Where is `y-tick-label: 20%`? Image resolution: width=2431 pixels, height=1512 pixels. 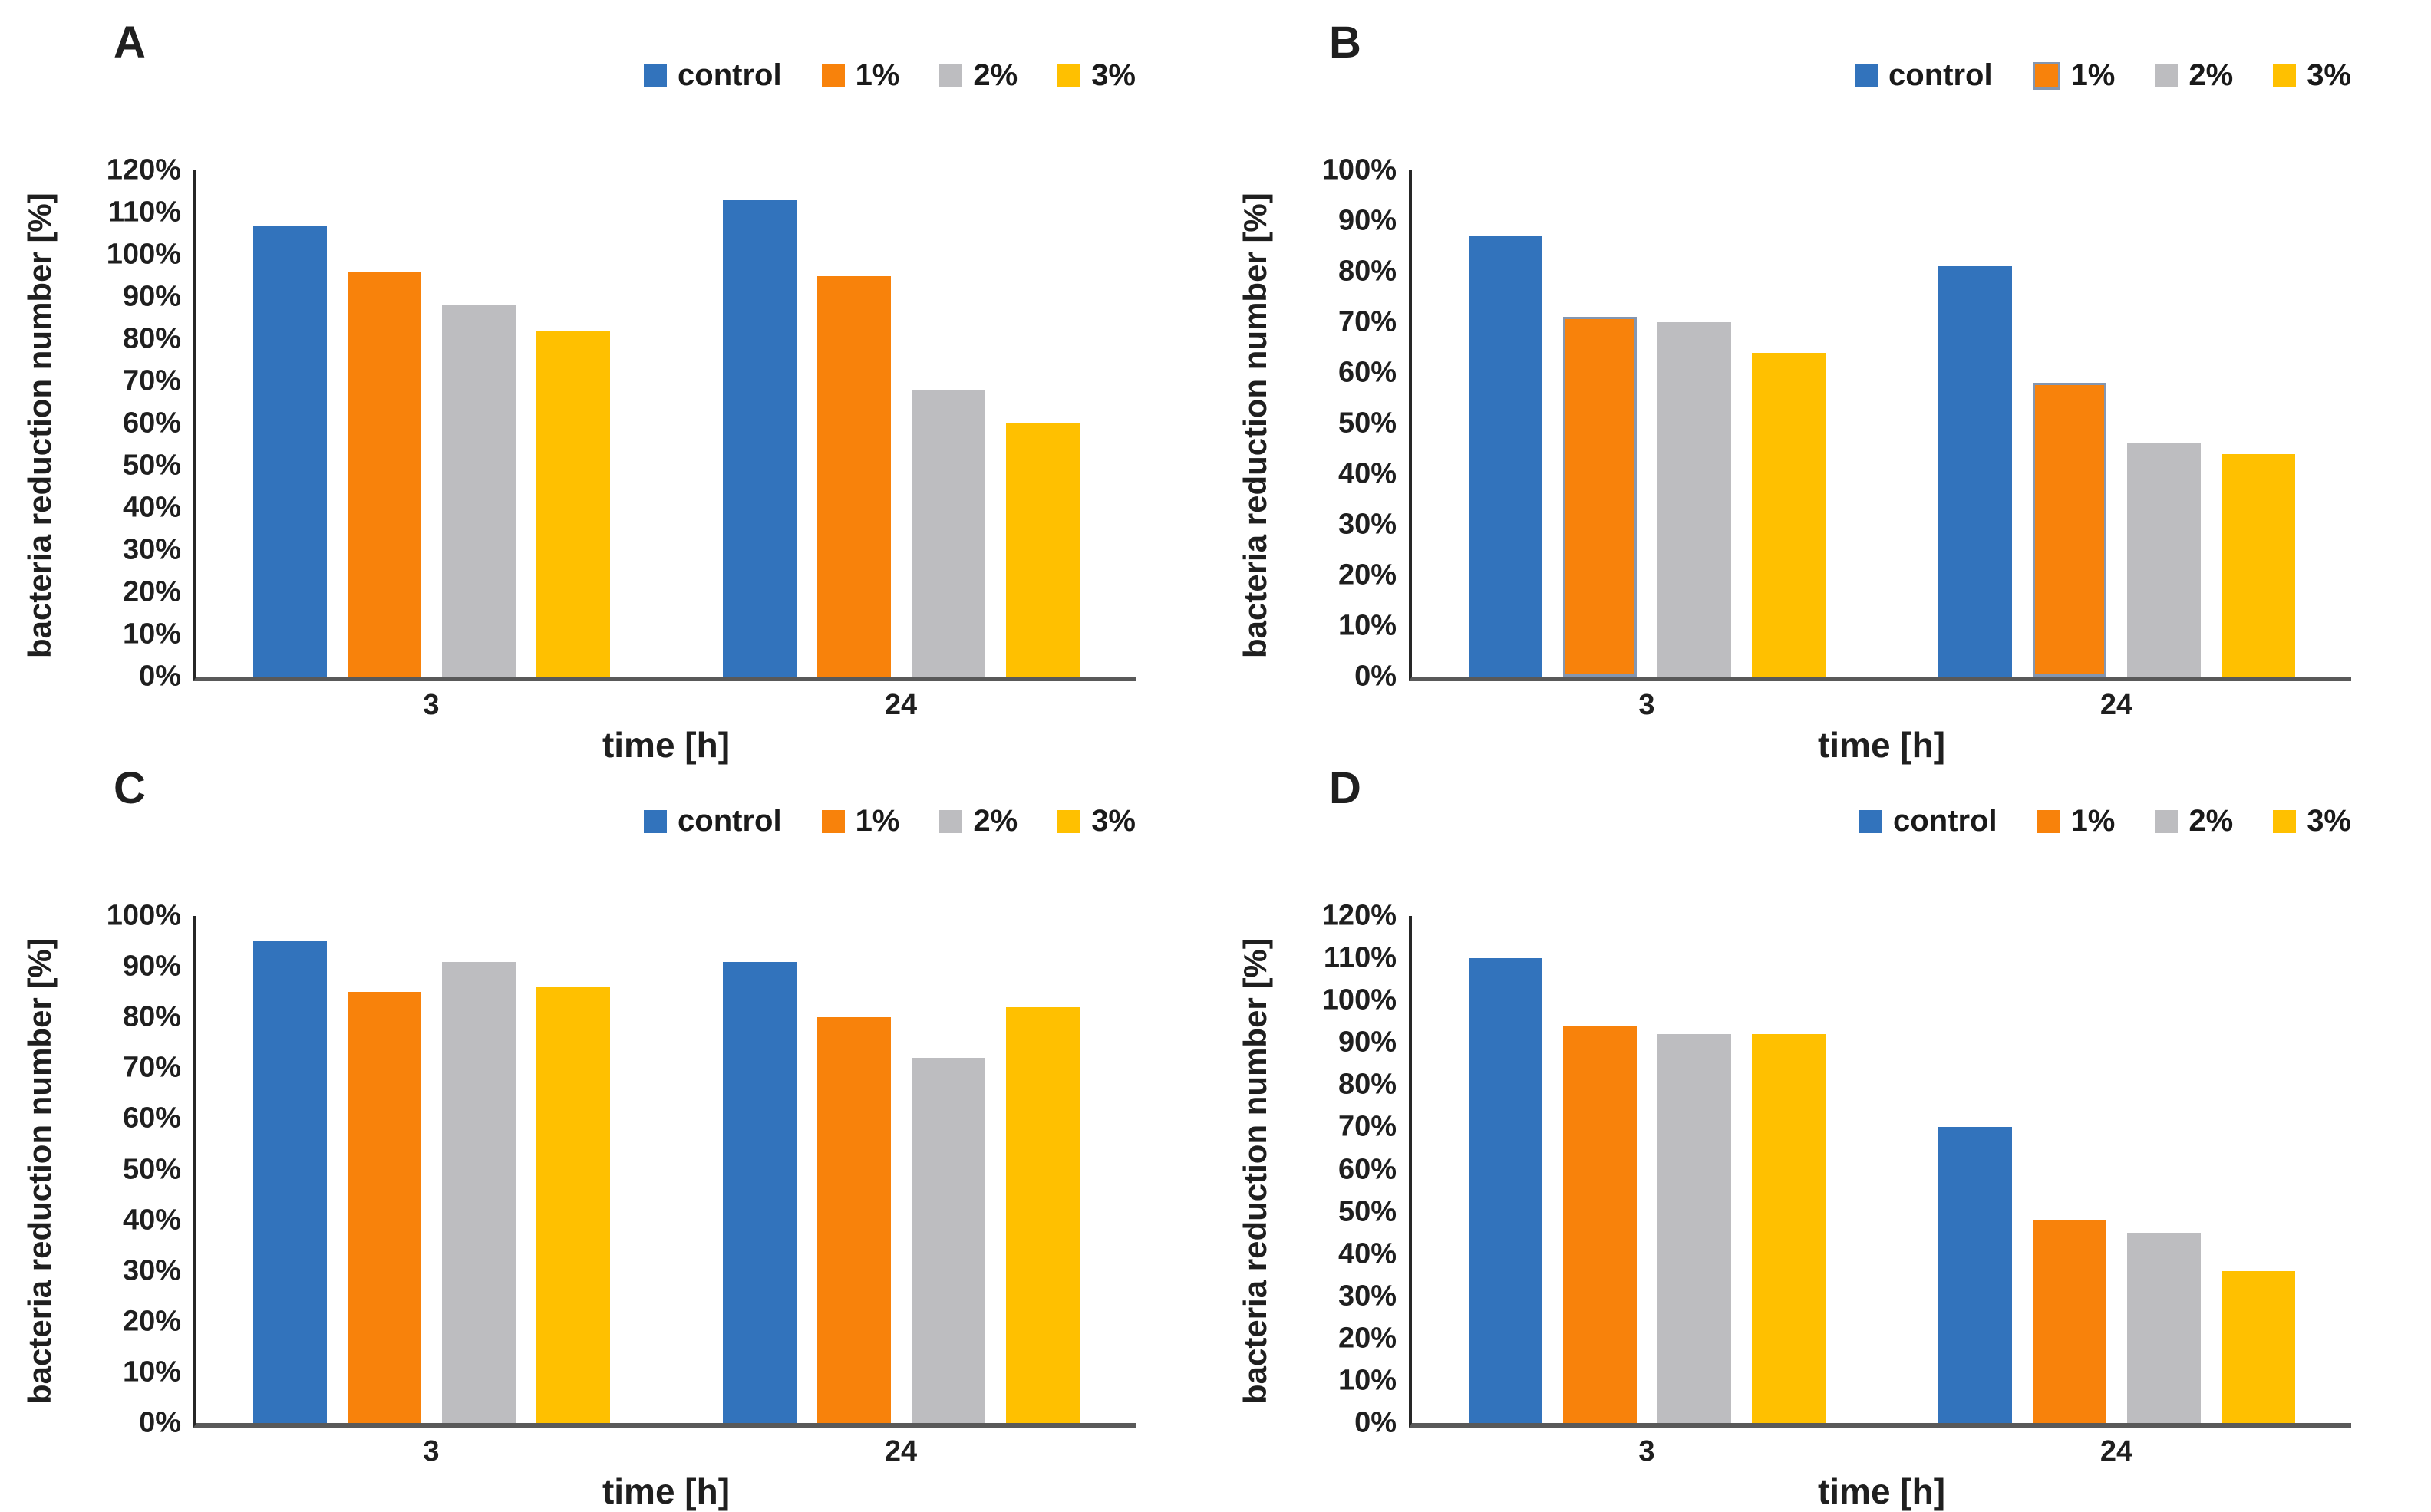 y-tick-label: 20% is located at coordinates (1367, 574).